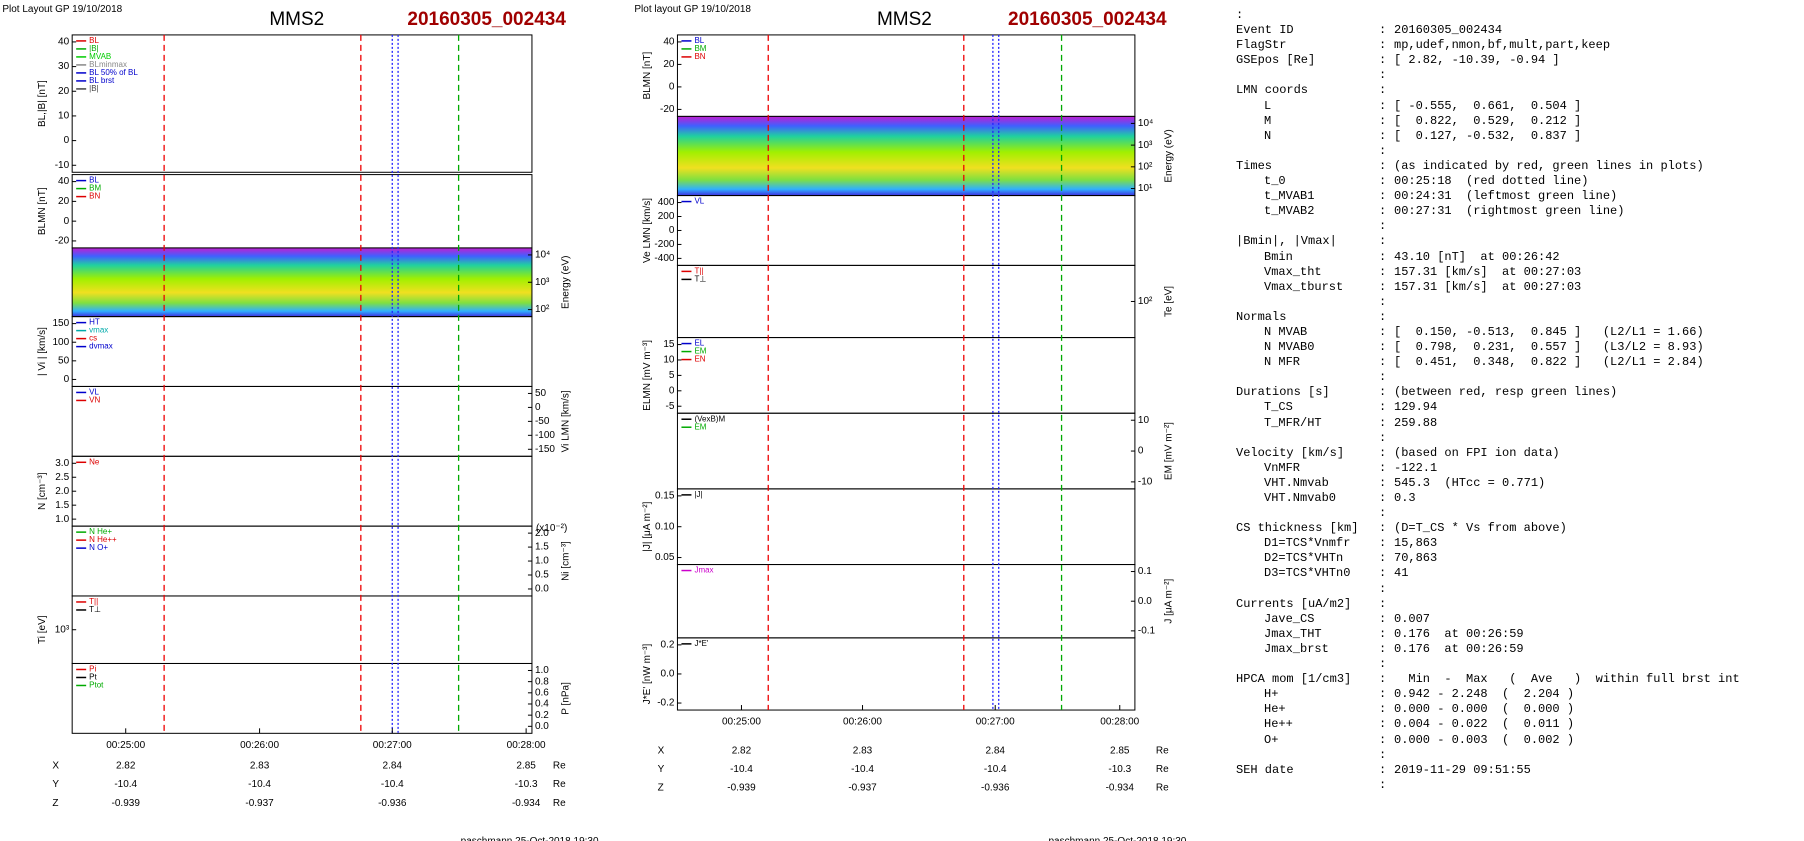  I want to click on legend-label: vmax, so click(98, 330).